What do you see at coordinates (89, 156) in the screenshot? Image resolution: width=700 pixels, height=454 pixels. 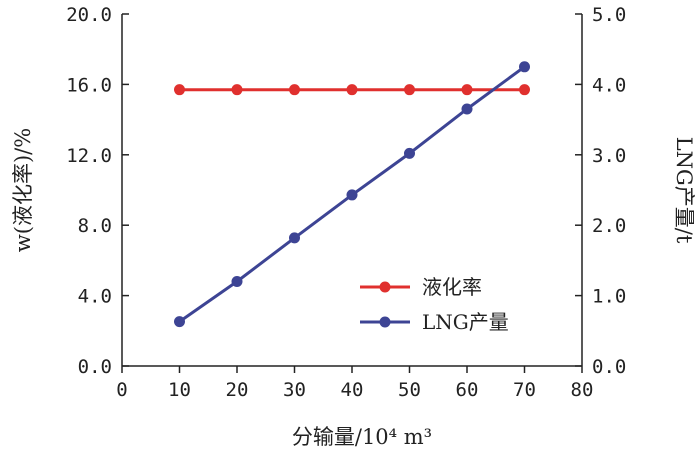 I see `y-left-tick-label: 12.0` at bounding box center [89, 156].